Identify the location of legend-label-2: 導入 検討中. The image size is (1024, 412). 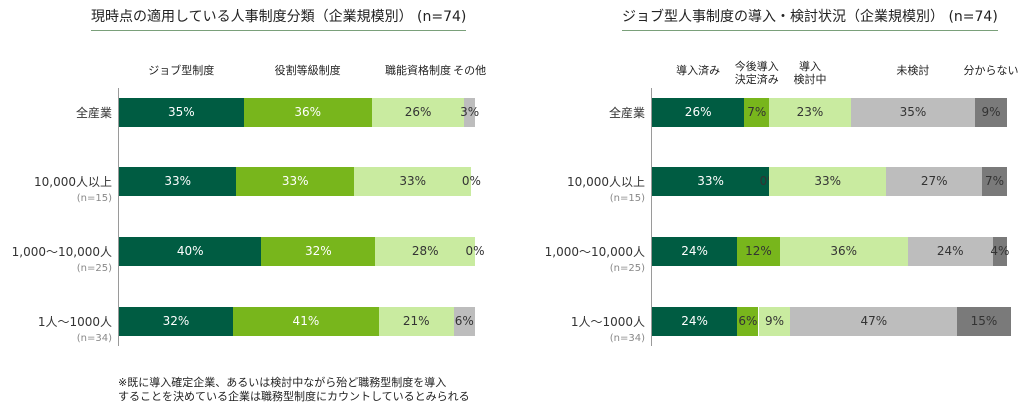
(809, 73).